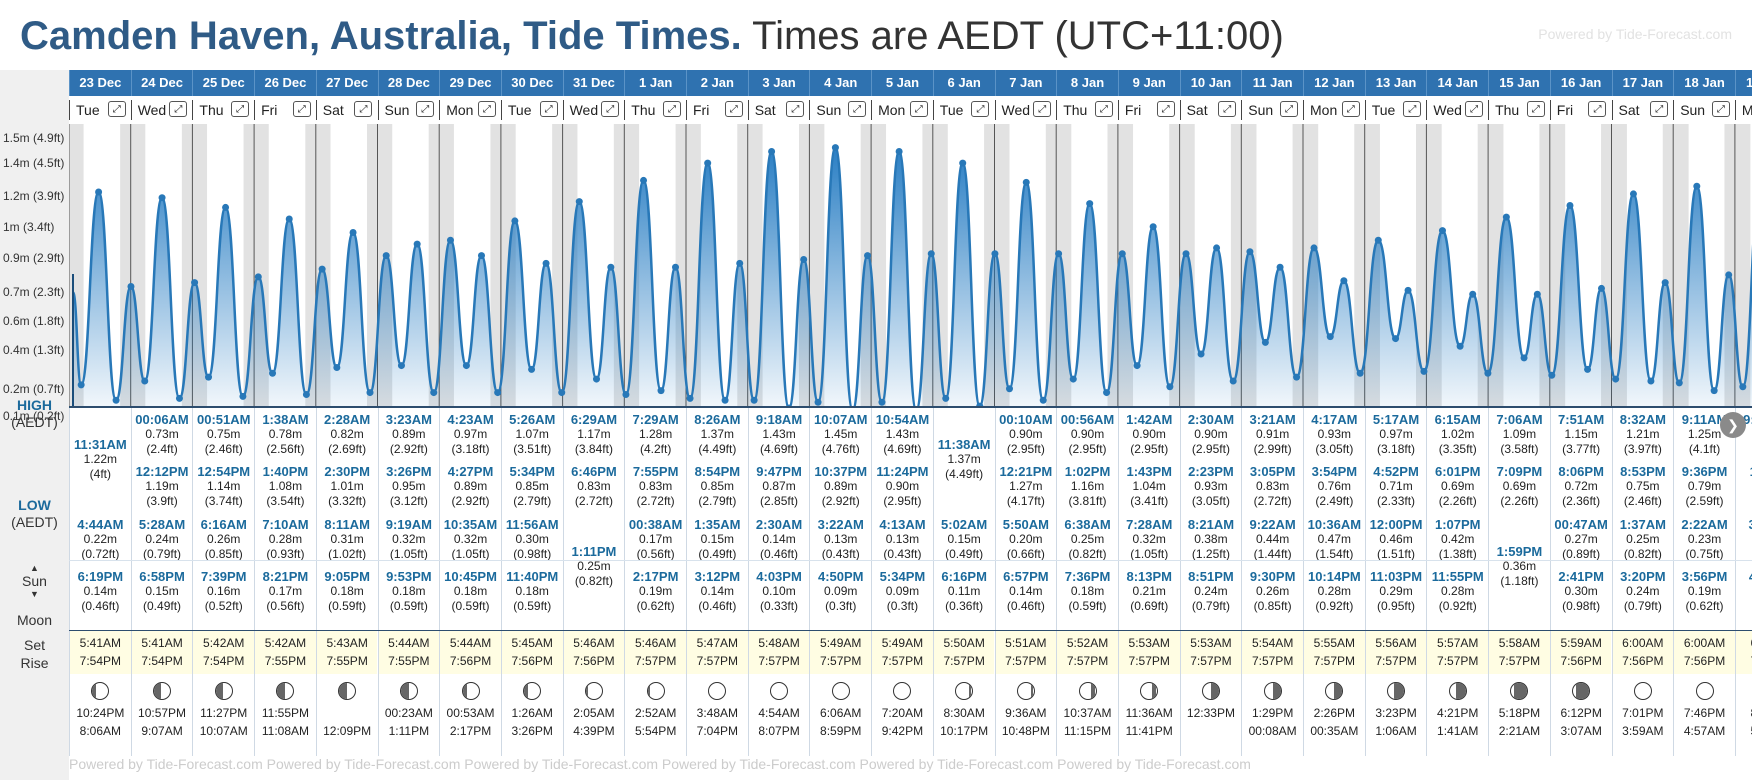 The height and width of the screenshot is (780, 1752). Describe the element at coordinates (1324, 110) in the screenshot. I see `weekday-label: Mon` at that location.